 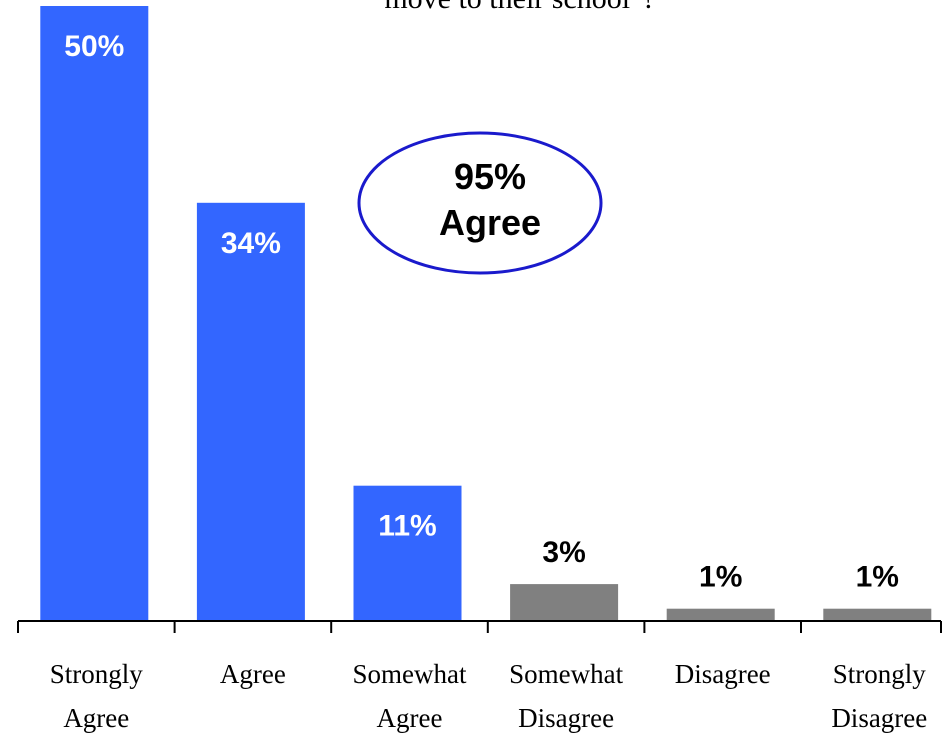 What do you see at coordinates (877, 577) in the screenshot?
I see `data-label-5: 1%` at bounding box center [877, 577].